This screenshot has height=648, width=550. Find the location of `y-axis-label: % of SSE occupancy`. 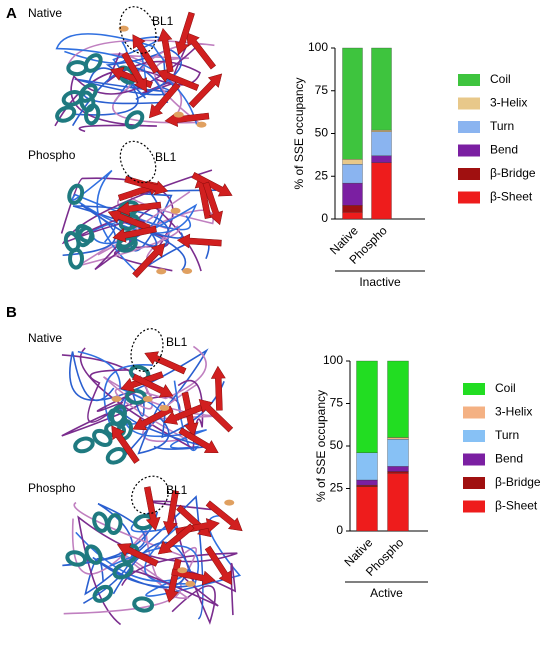

y-axis-label: % of SSE occupancy is located at coordinates (299, 133).